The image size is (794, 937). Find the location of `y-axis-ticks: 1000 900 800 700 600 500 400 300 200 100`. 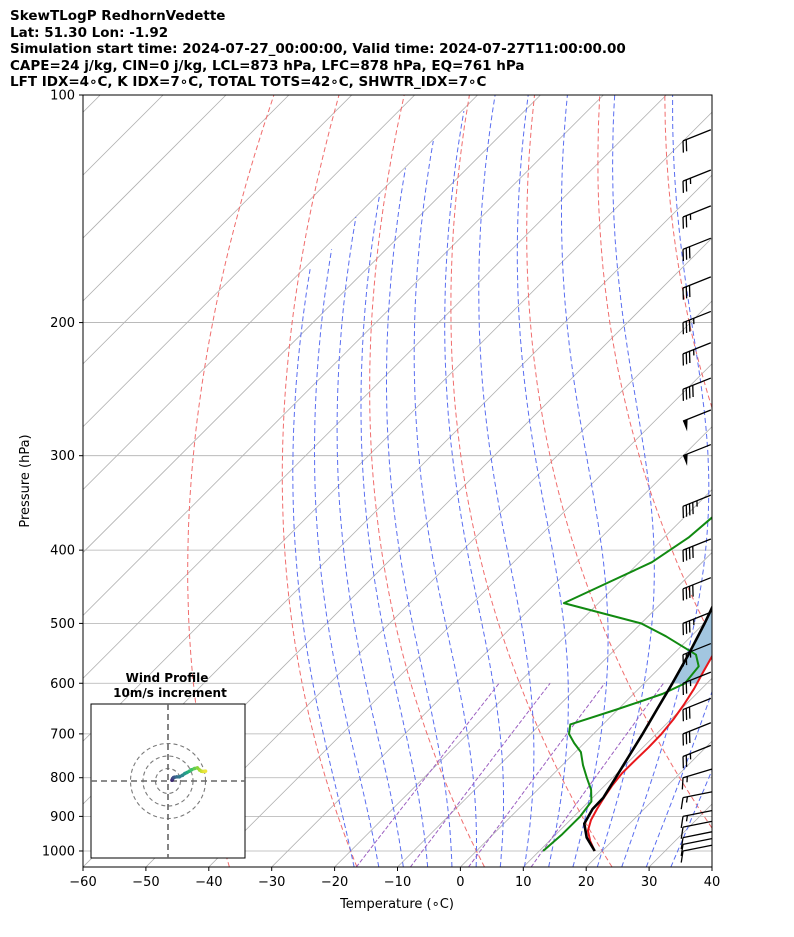

y-axis-ticks: 1000 900 800 700 600 500 400 300 200 100 is located at coordinates (62, 474).